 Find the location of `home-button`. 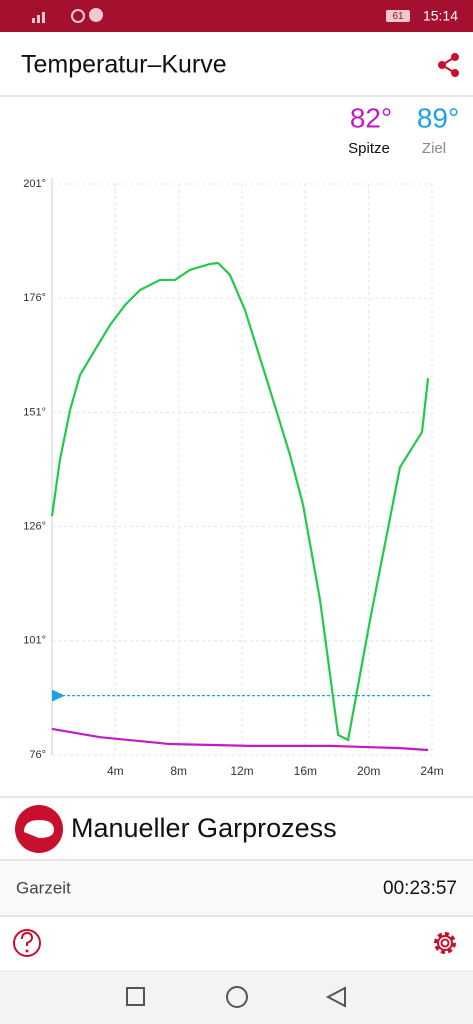

home-button is located at coordinates (237, 997).